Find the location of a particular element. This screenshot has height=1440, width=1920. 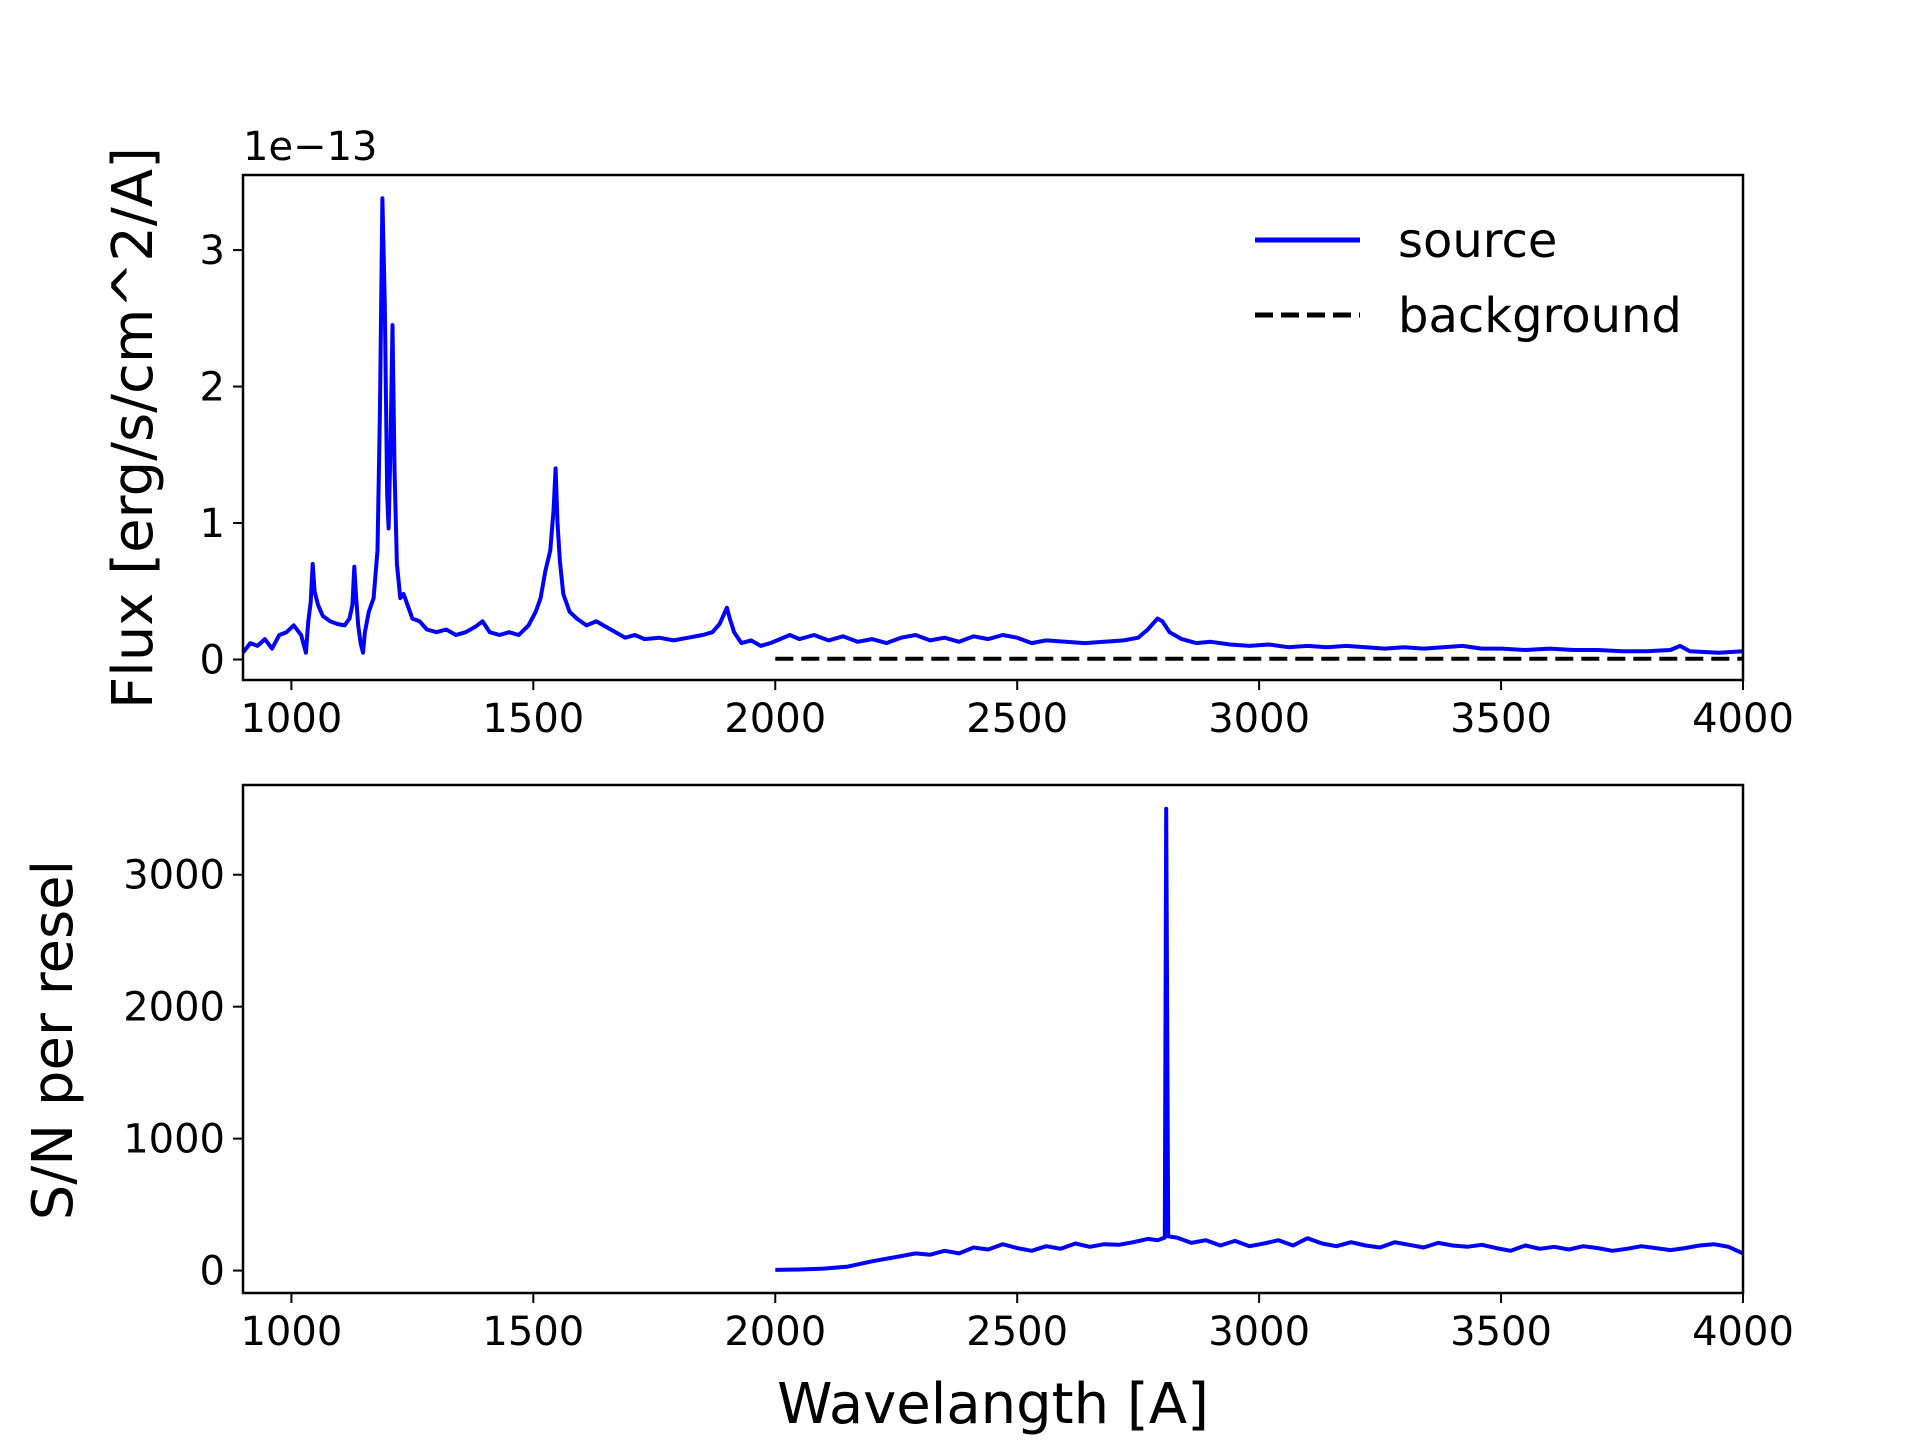

snr-x-axis-title: Wavelangth [A] is located at coordinates (993, 1404).